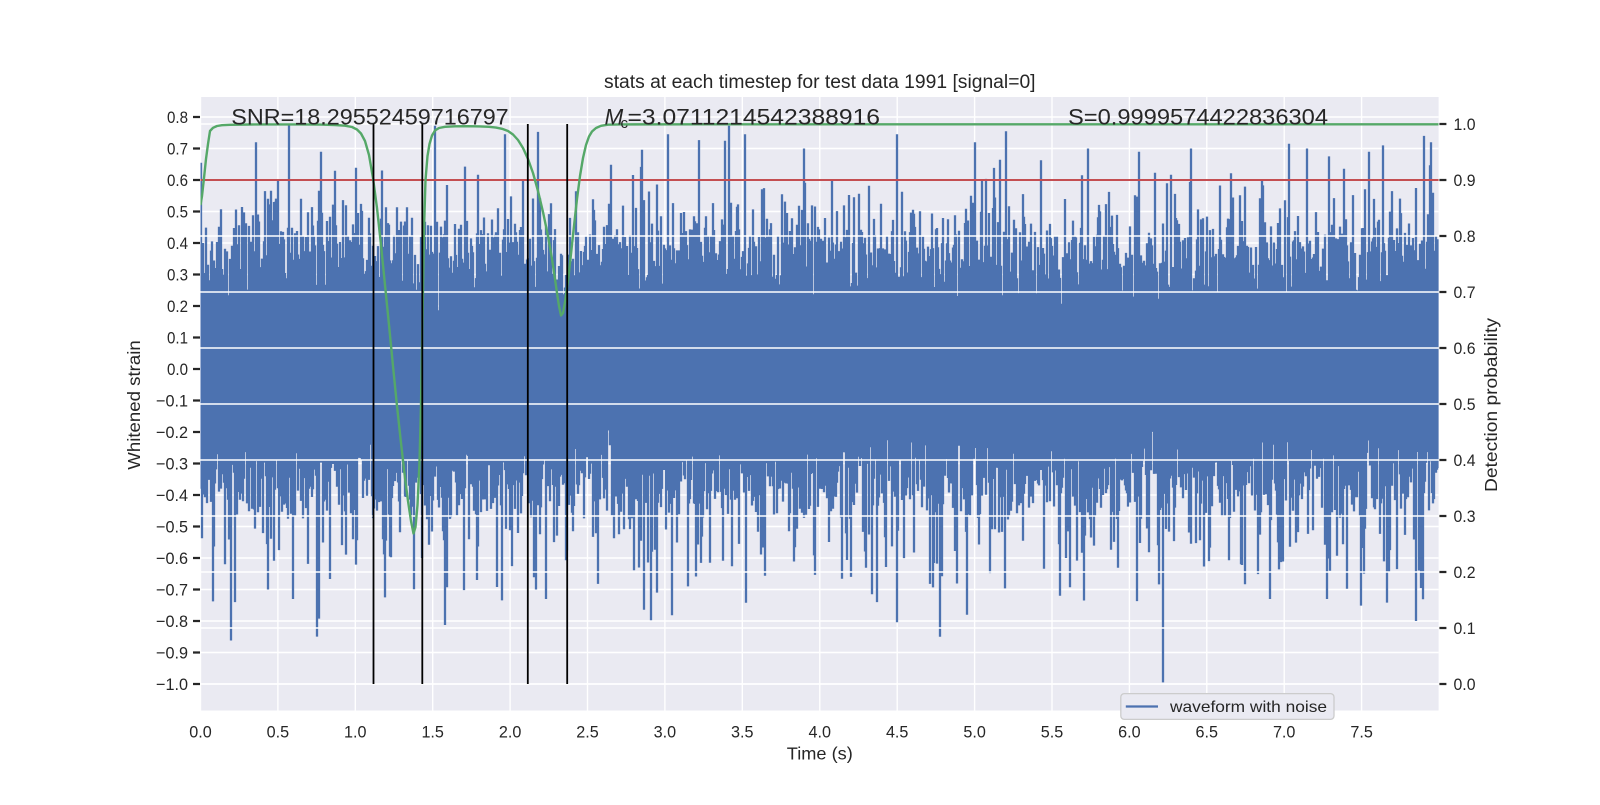 The width and height of the screenshot is (1600, 805). What do you see at coordinates (432, 731) in the screenshot?
I see `svg-text: 1.5` at bounding box center [432, 731].